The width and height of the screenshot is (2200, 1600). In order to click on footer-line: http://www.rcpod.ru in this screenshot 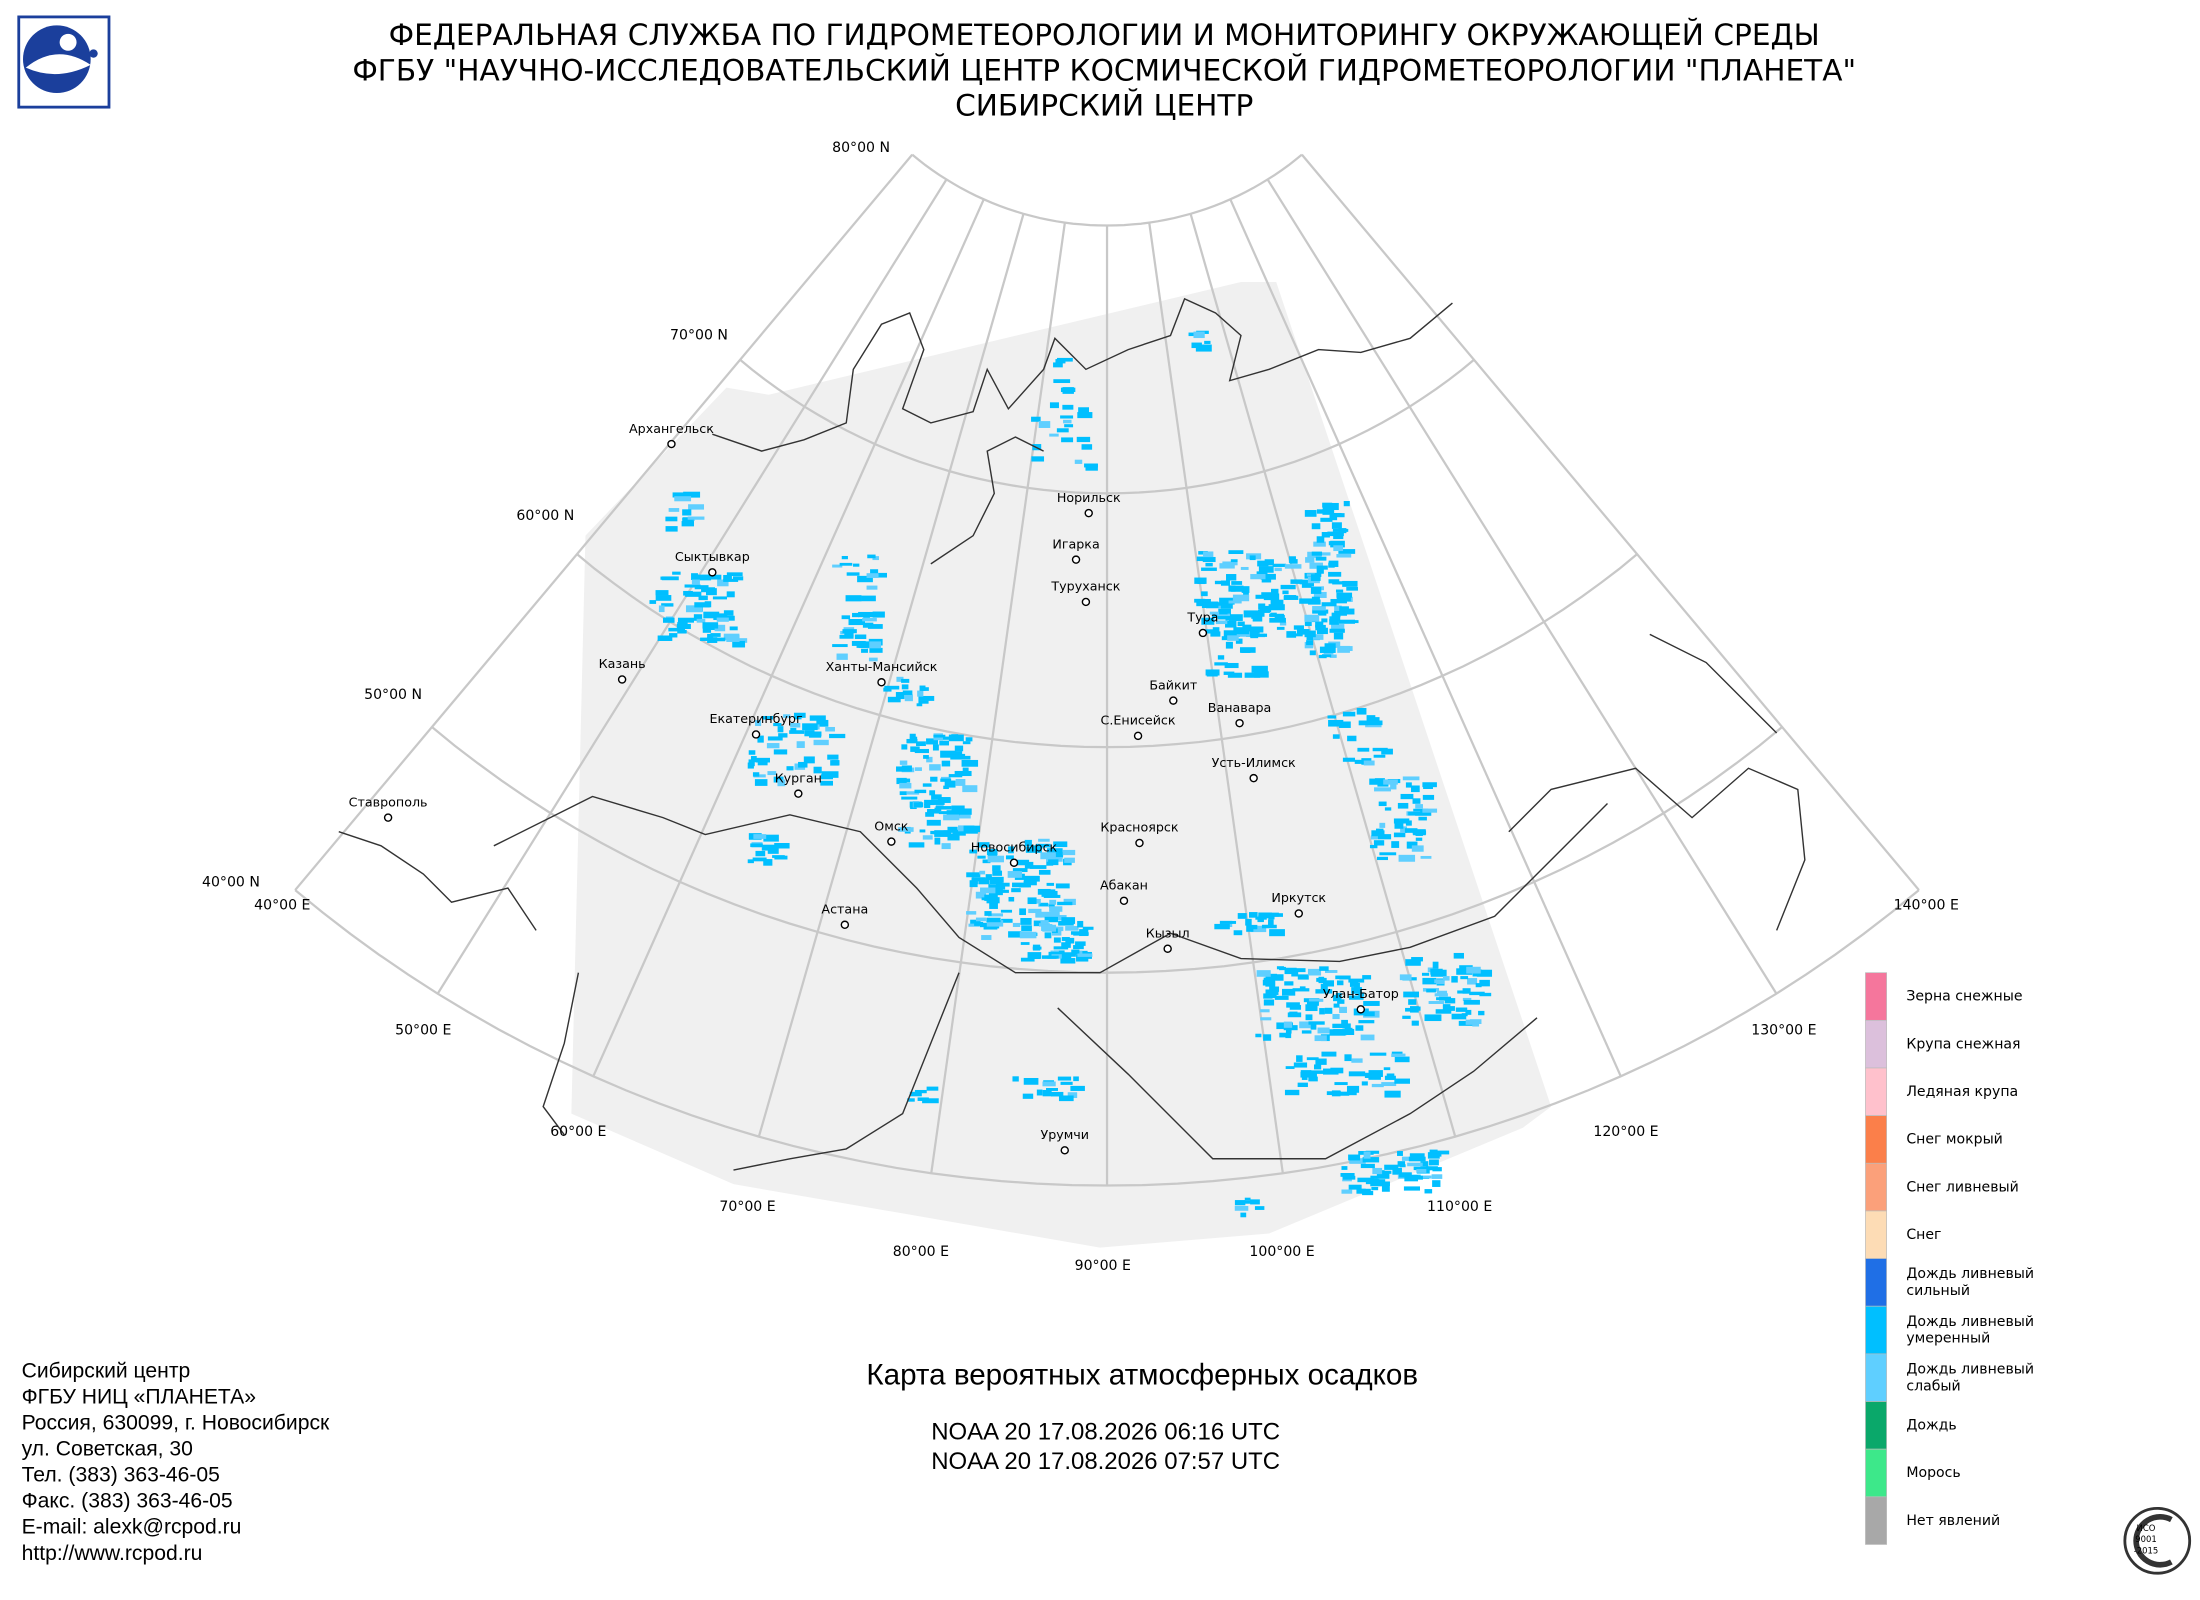, I will do `click(112, 1553)`.